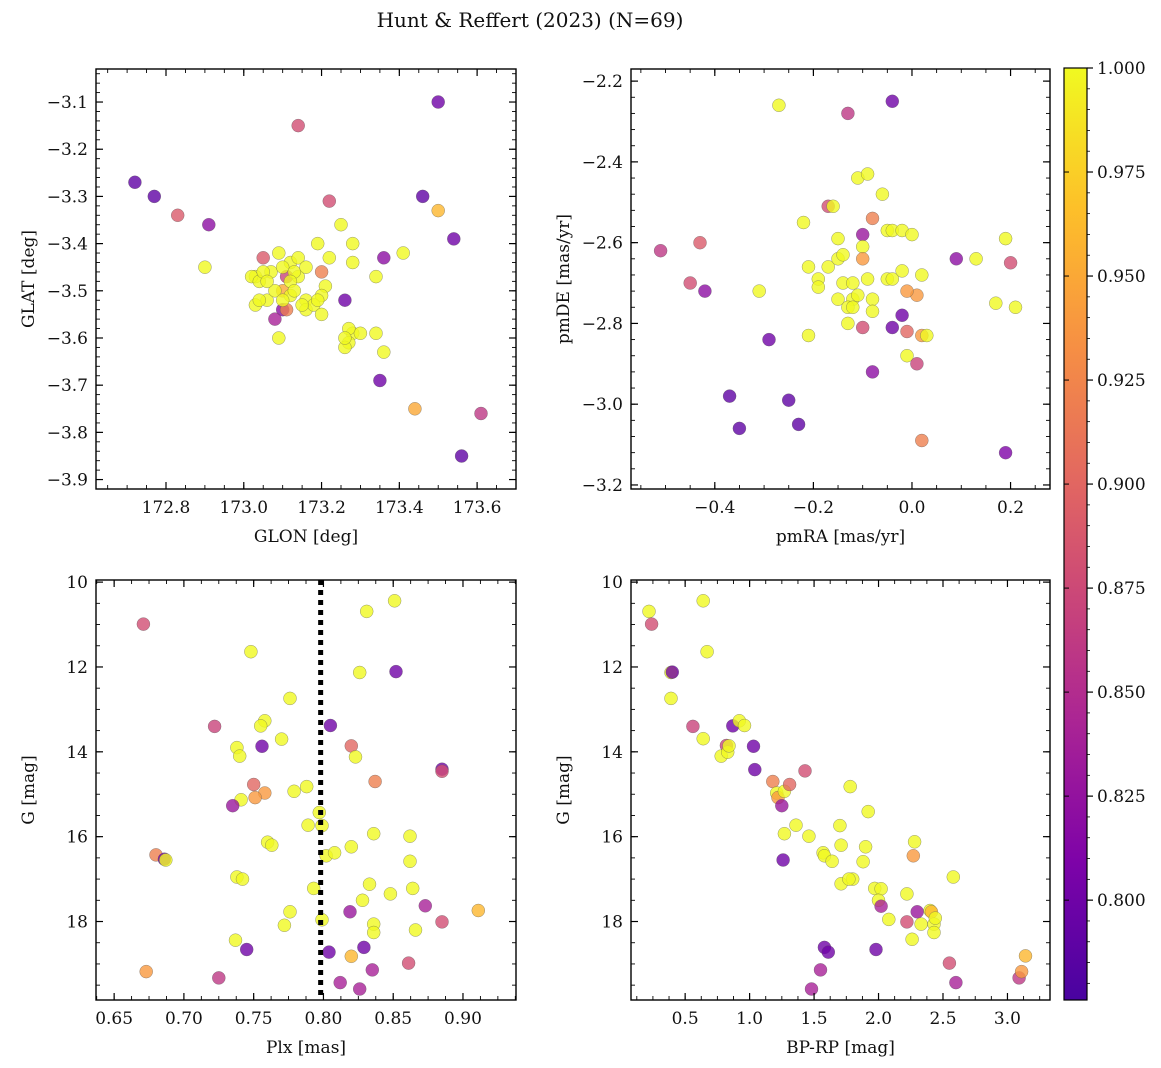 The width and height of the screenshot is (1161, 1068). I want to click on x-tick-label: 0.70, so click(184, 1019).